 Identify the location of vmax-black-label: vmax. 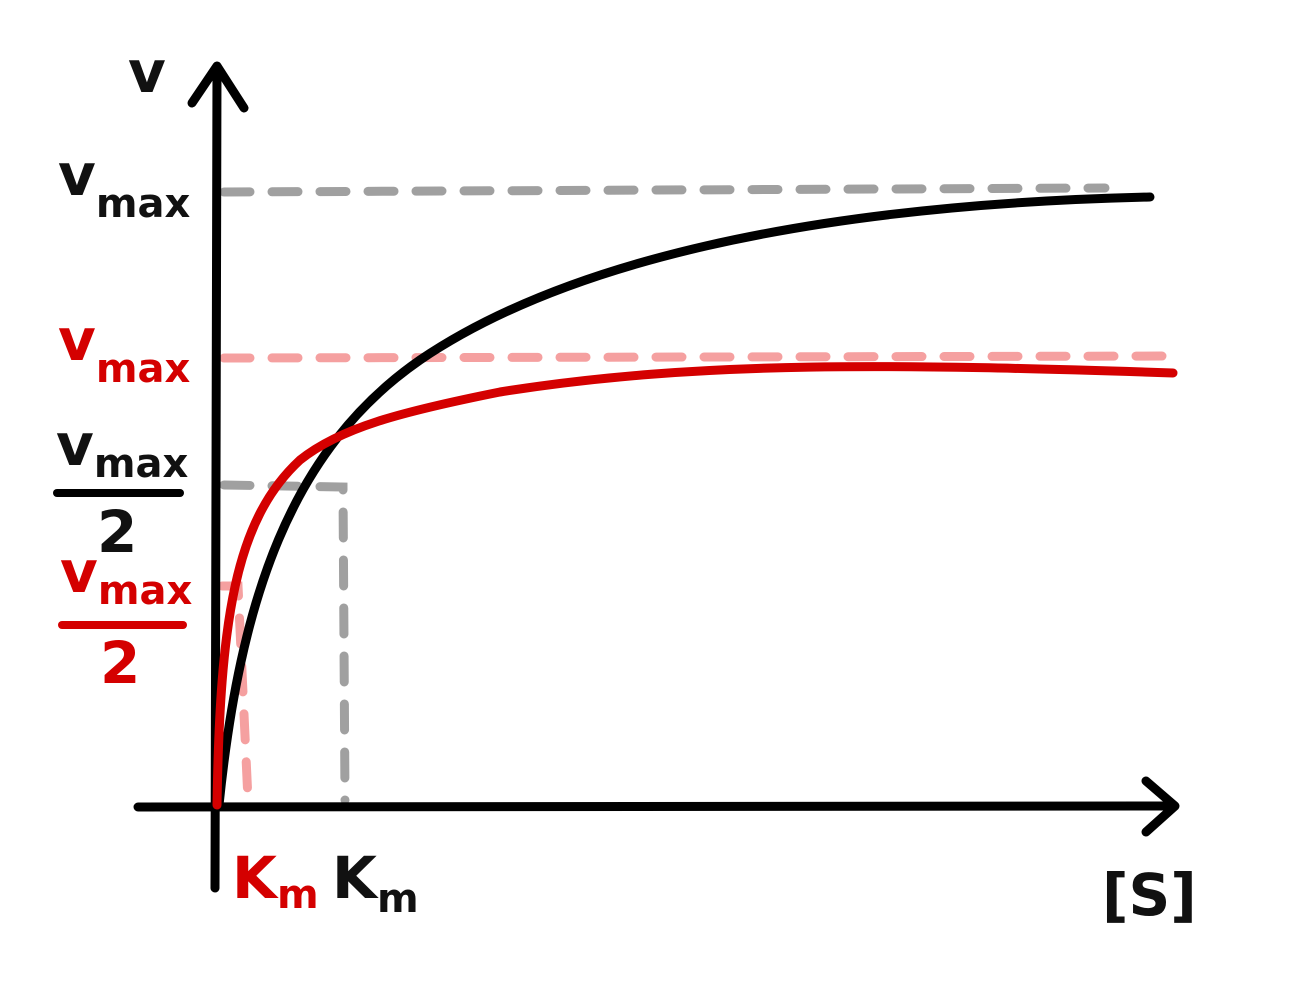
(124, 184).